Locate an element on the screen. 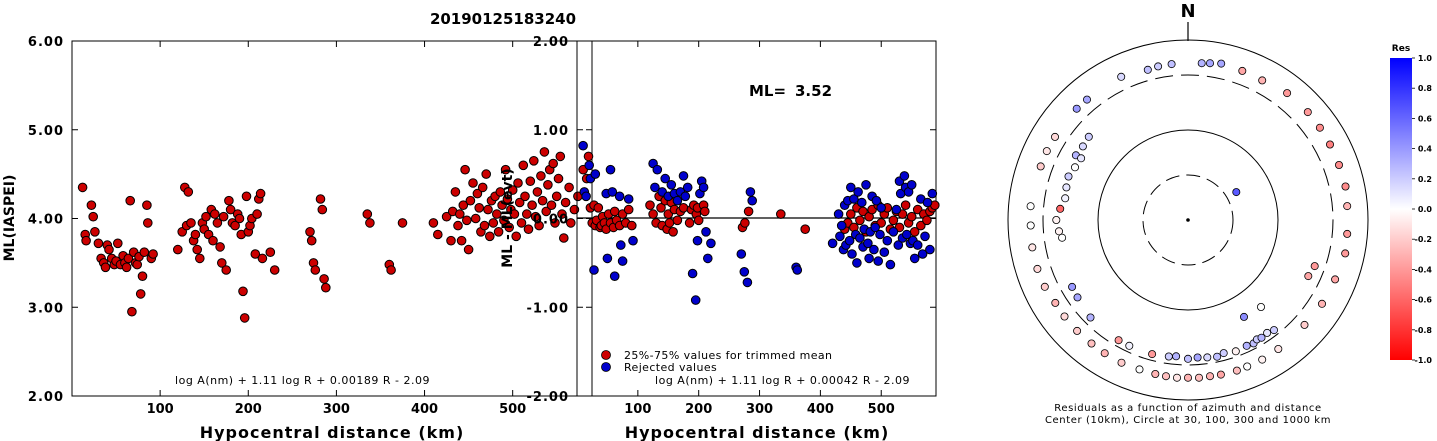 The width and height of the screenshot is (1437, 441). y-tick-label: 2.00 is located at coordinates (46, 397).